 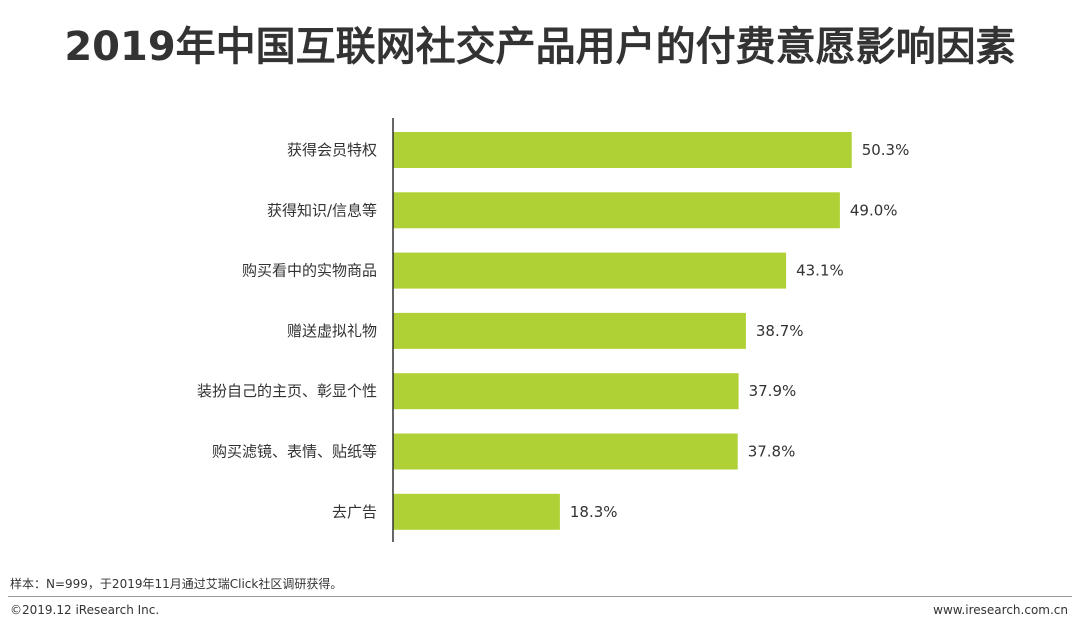 I want to click on sample-note: 样本：N=999，于2019年11月通过艾瑞Click社区调研获得。, so click(x=176, y=584).